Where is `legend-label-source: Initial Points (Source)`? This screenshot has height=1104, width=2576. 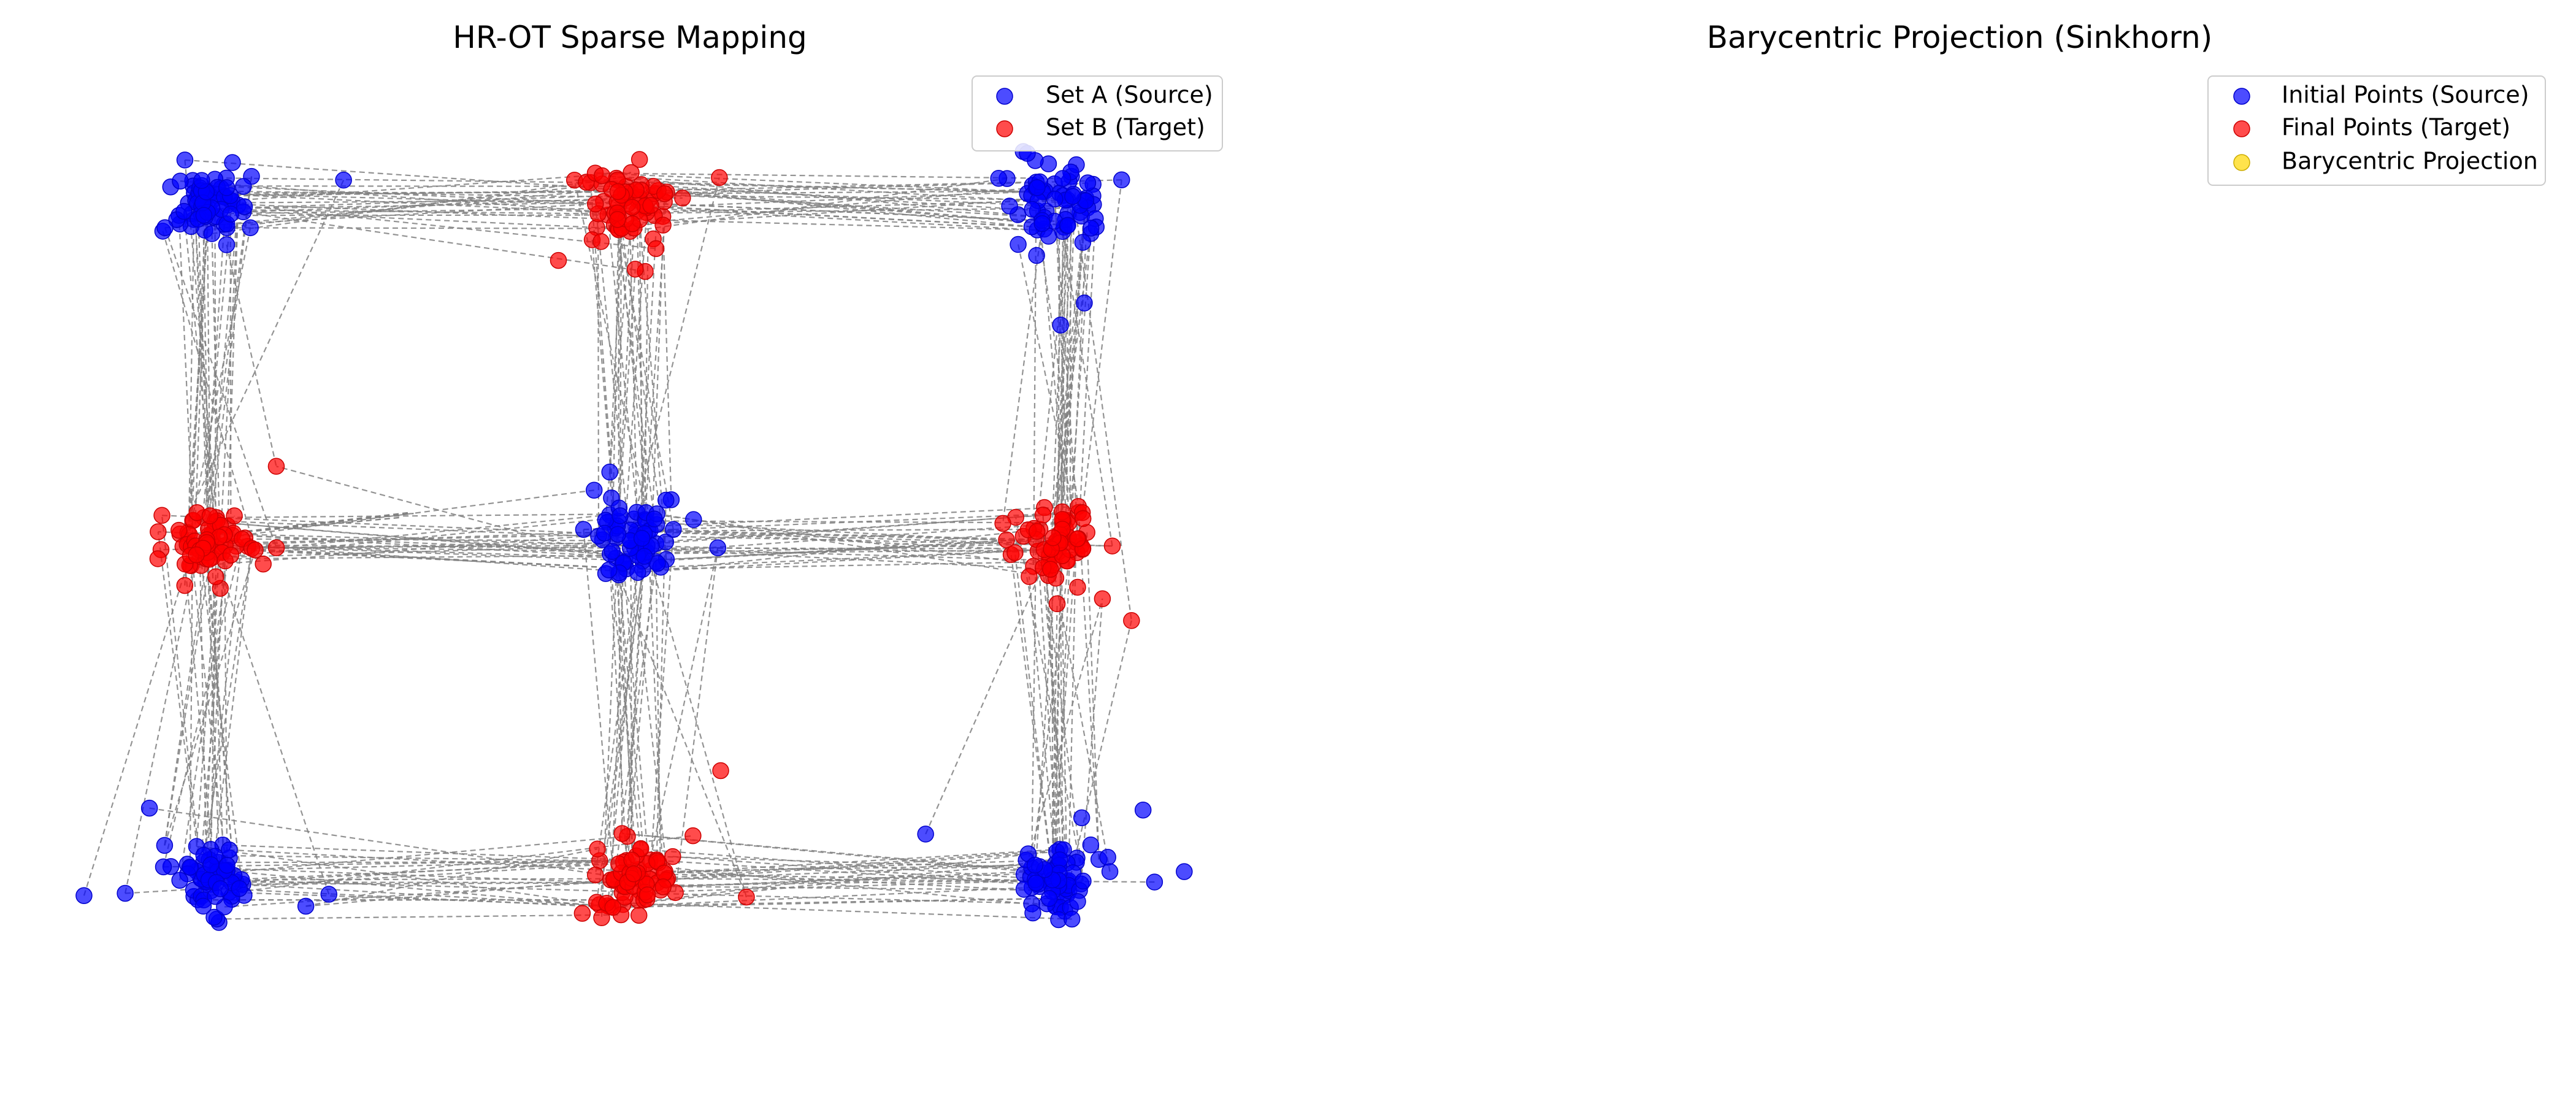 legend-label-source: Initial Points (Source) is located at coordinates (2405, 95).